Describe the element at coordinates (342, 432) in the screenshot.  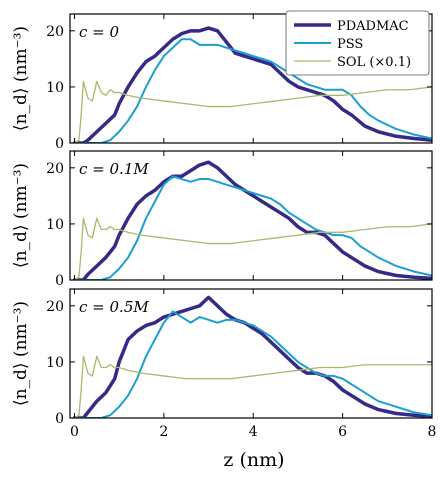
I see `x-tick-label: 6` at that location.